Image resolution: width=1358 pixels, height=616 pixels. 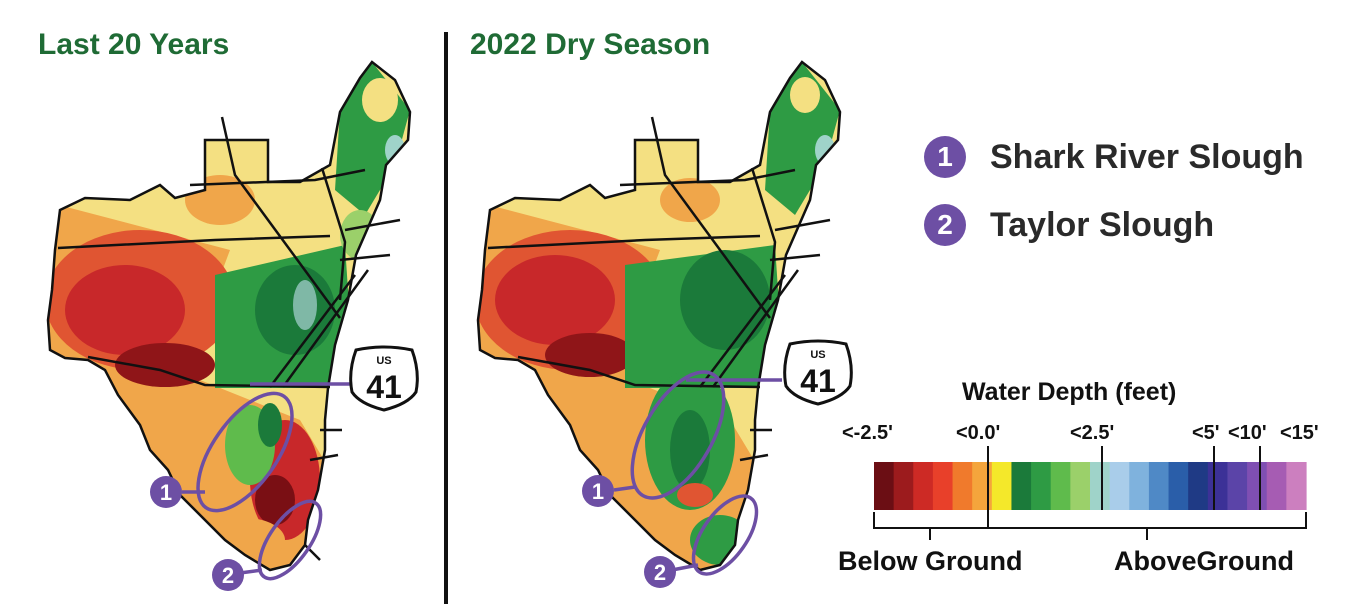 What do you see at coordinates (978, 433) in the screenshot?
I see `scale-tick-label: <0.0'` at bounding box center [978, 433].